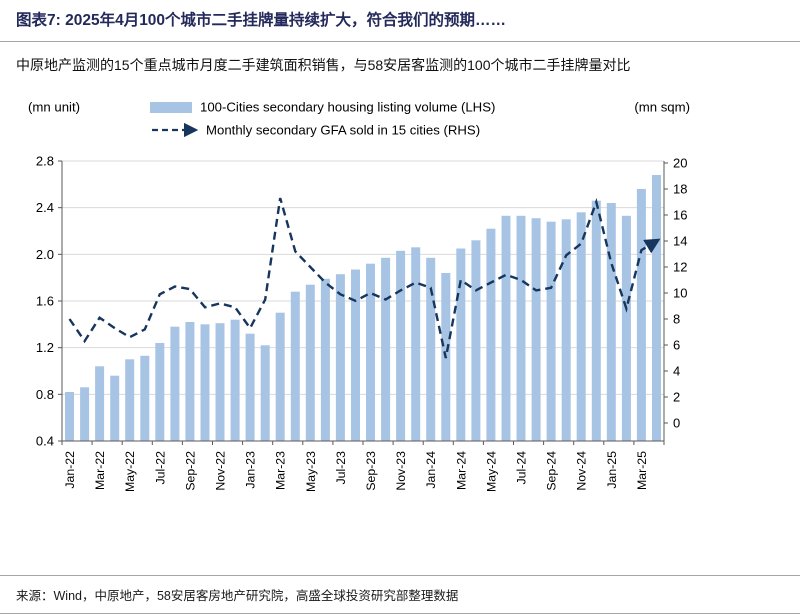 This screenshot has height=614, width=800. Describe the element at coordinates (642, 469) in the screenshot. I see `x-axis-tick-label: Mar-25` at that location.